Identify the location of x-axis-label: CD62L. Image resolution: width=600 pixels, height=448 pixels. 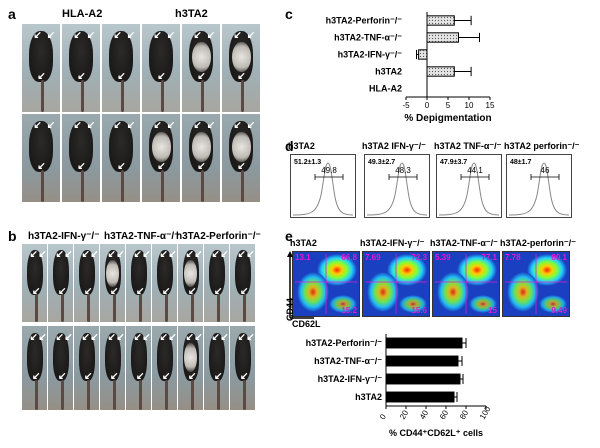
(306, 324).